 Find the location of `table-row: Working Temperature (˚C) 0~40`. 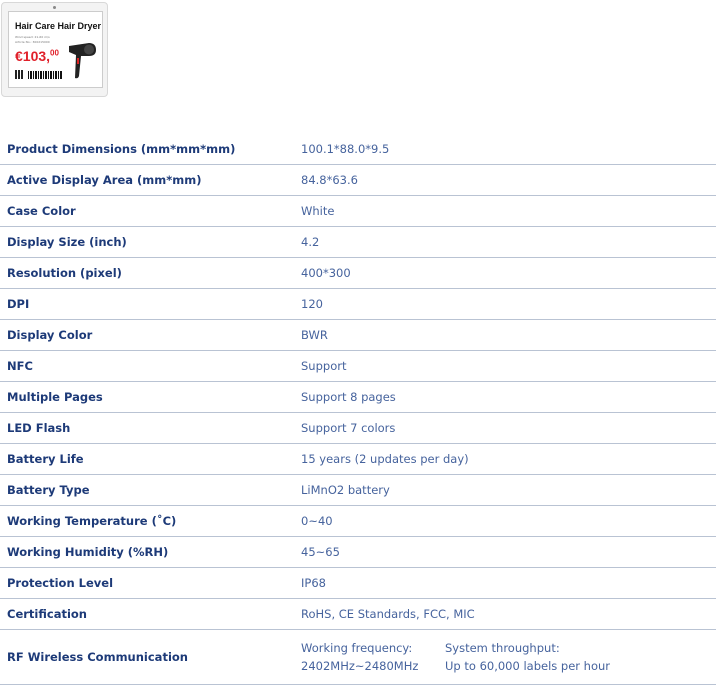

table-row: Working Temperature (˚C) 0~40 is located at coordinates (358, 521).